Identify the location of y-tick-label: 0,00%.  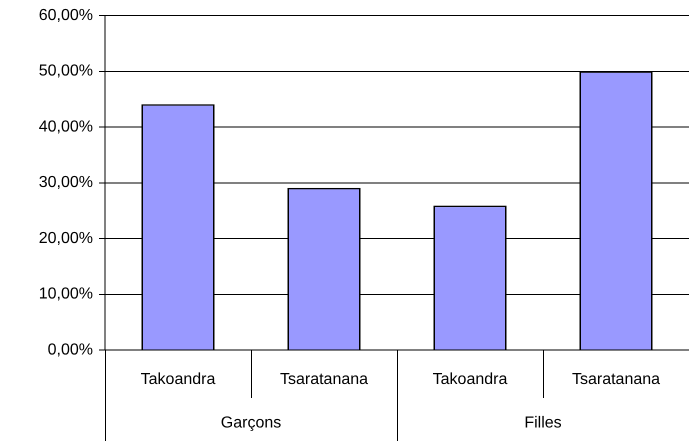
(70, 349).